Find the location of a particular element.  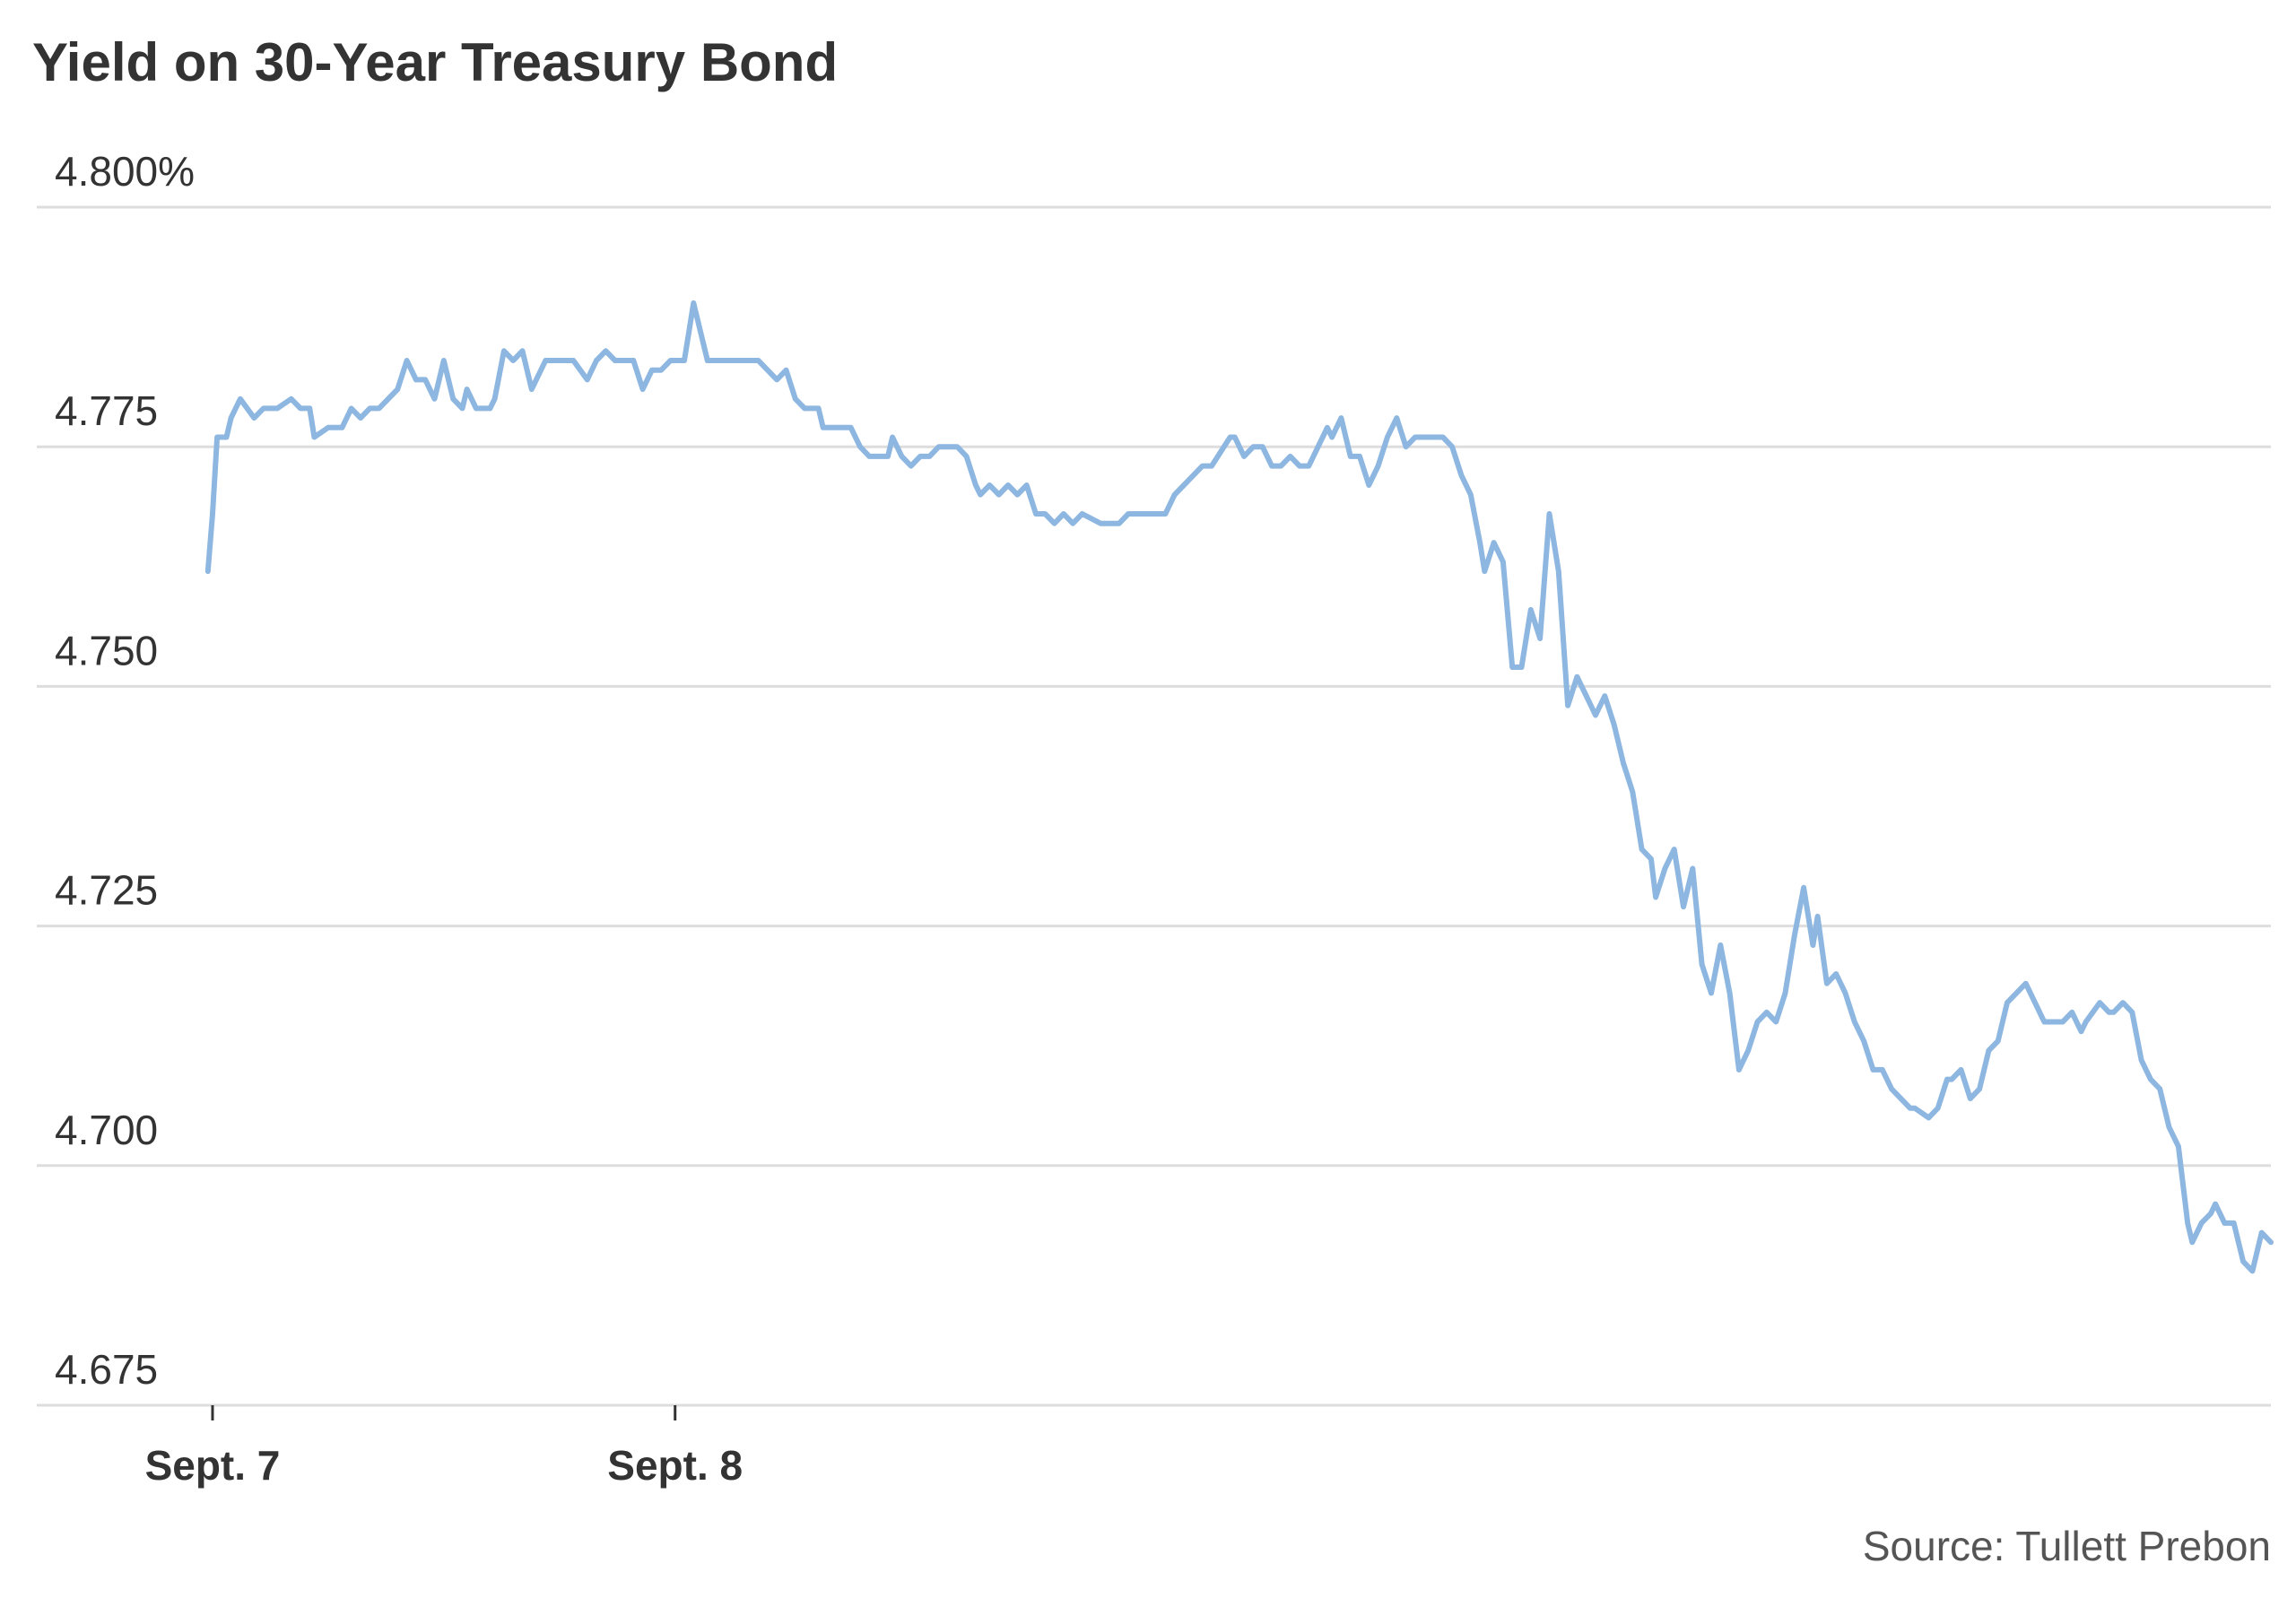

x-tick-label: Sept. 7 is located at coordinates (213, 1466).